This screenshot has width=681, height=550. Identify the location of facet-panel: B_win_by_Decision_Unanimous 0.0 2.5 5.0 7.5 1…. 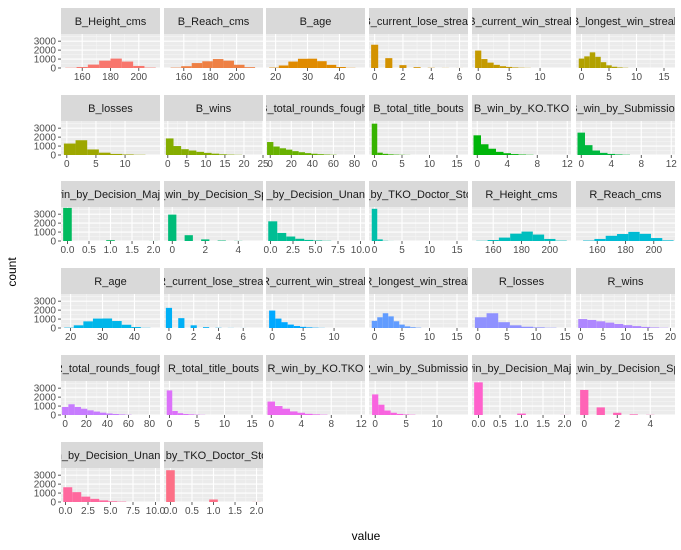
(317, 218).